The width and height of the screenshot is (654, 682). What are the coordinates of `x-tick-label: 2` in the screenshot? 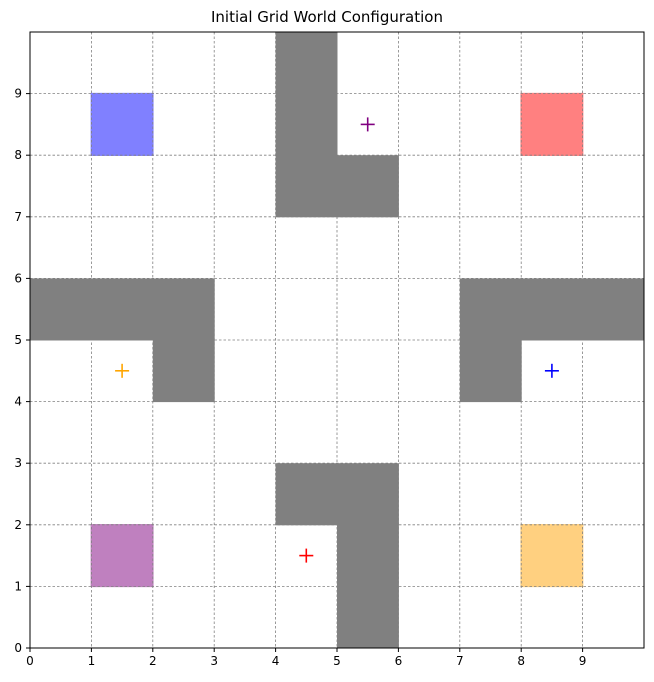 It's located at (153, 661).